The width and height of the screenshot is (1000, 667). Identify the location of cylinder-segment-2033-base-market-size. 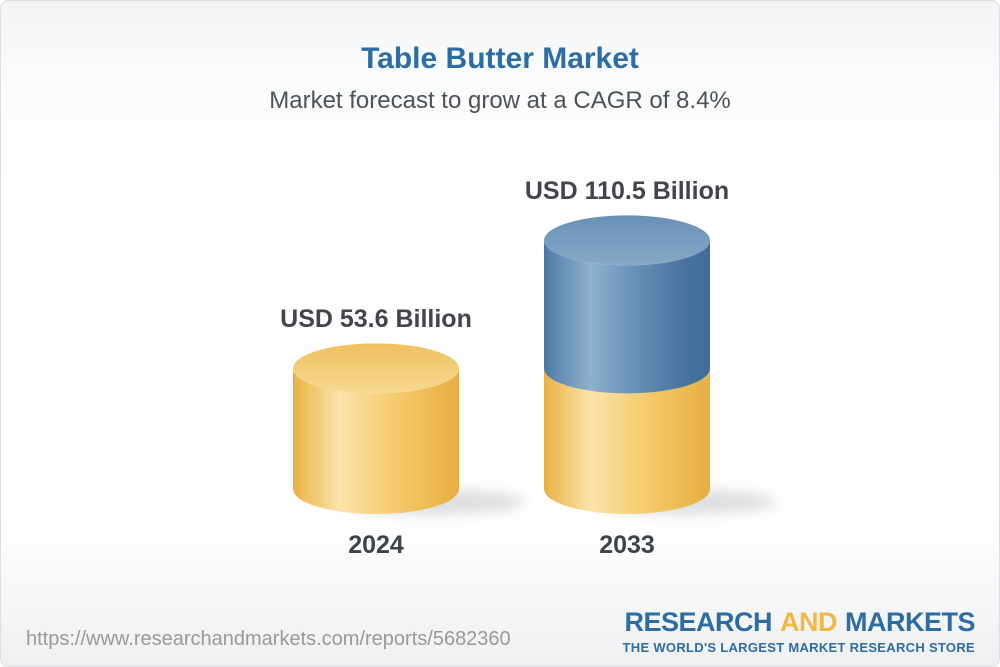
(627, 441).